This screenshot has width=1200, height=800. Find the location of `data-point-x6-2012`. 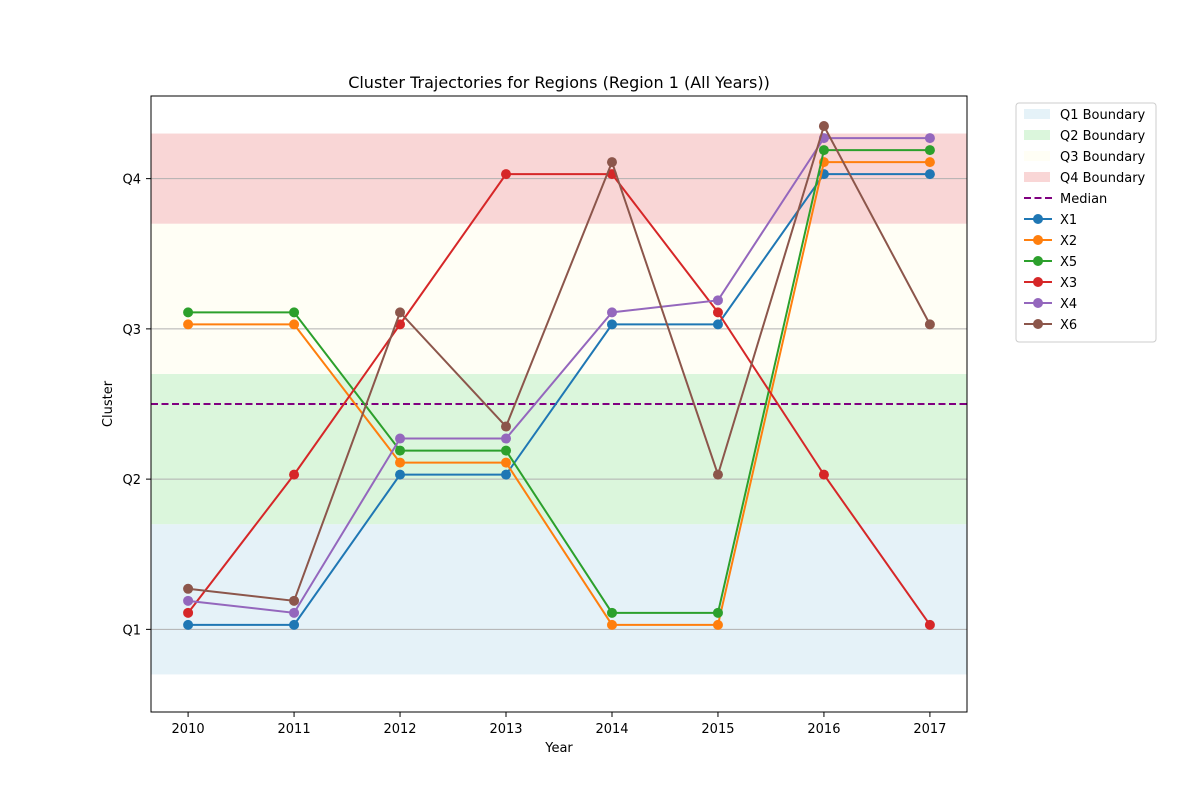

data-point-x6-2012 is located at coordinates (400, 312).